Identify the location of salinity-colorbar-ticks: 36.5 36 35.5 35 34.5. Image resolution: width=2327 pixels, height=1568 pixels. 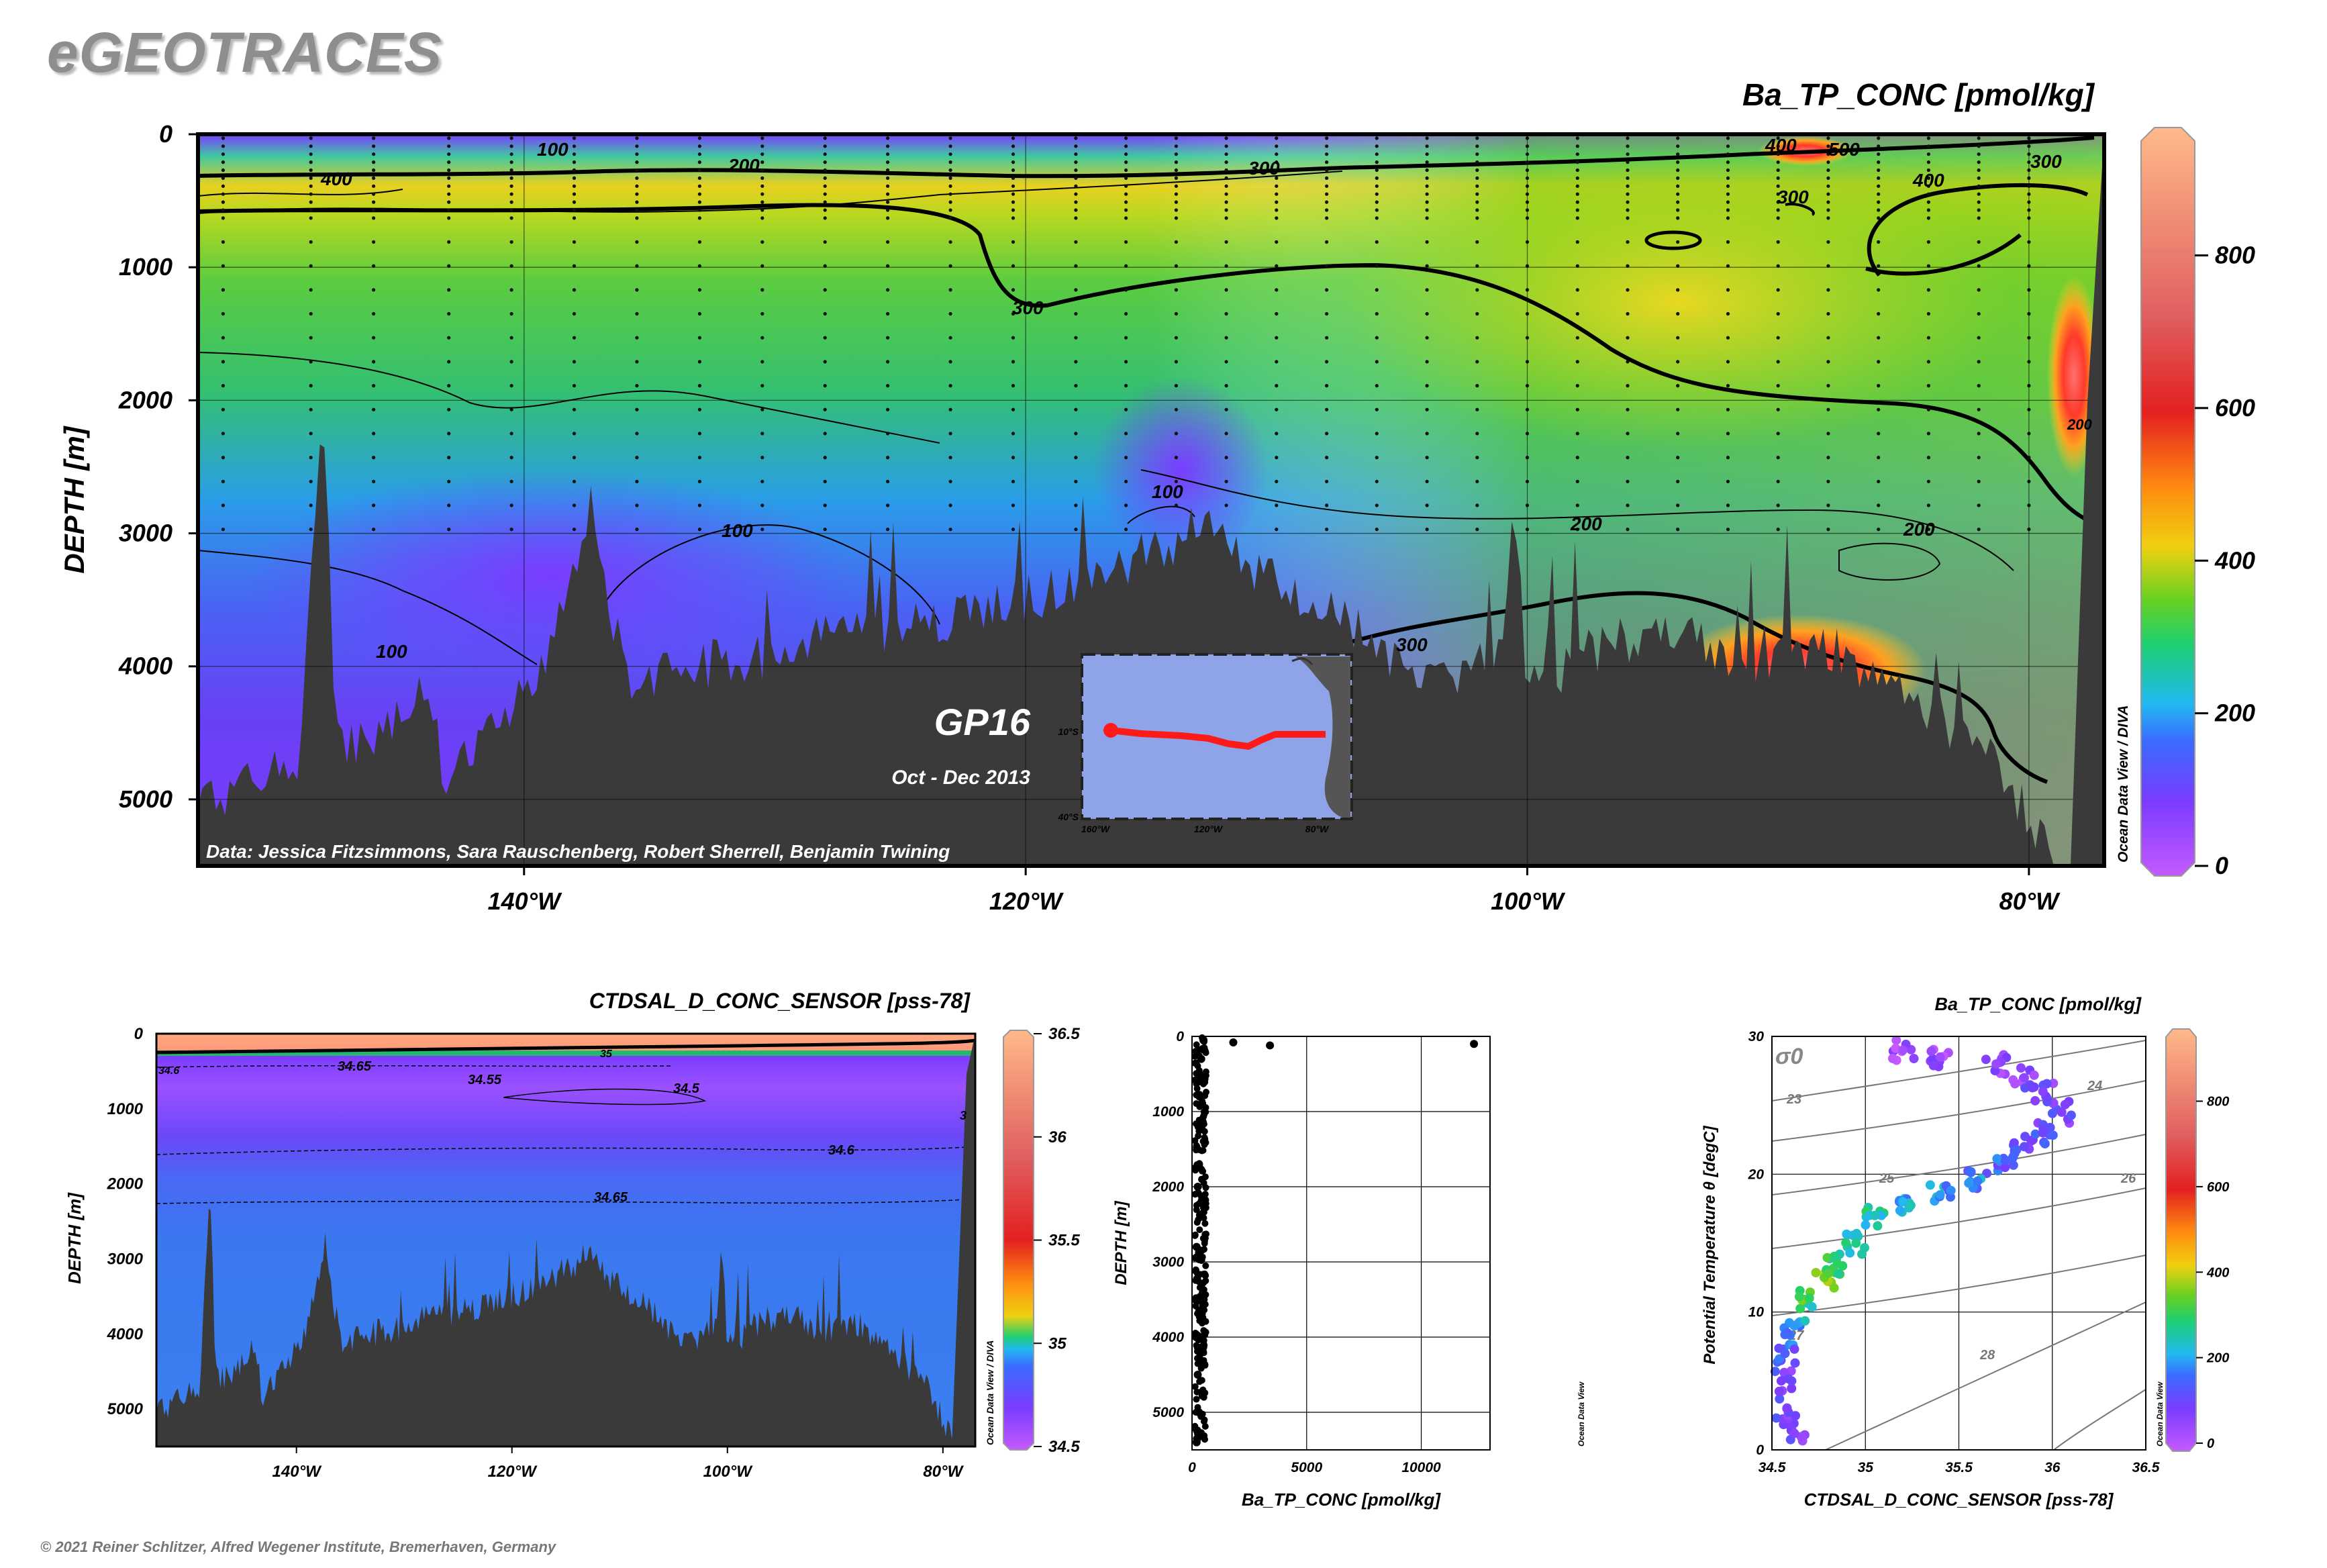
(1057, 1240).